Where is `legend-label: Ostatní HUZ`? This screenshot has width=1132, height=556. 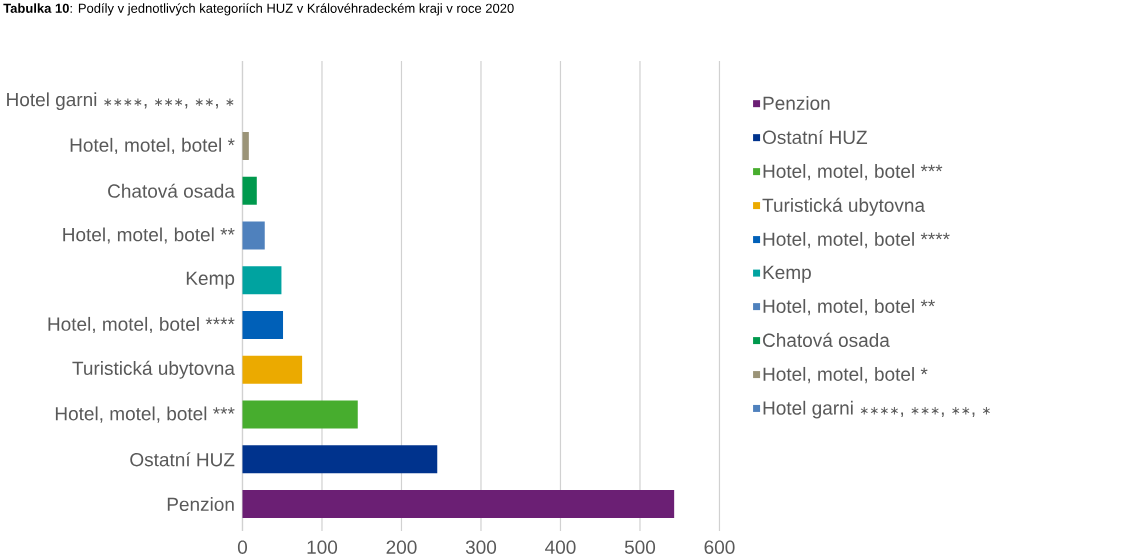 legend-label: Ostatní HUZ is located at coordinates (815, 137).